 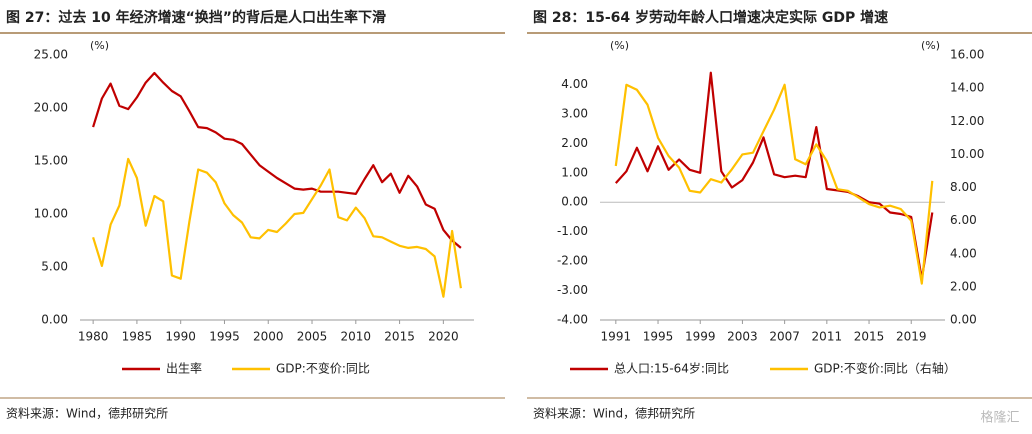 What do you see at coordinates (930, 45) in the screenshot?
I see `y2-axis-label: (%)` at bounding box center [930, 45].